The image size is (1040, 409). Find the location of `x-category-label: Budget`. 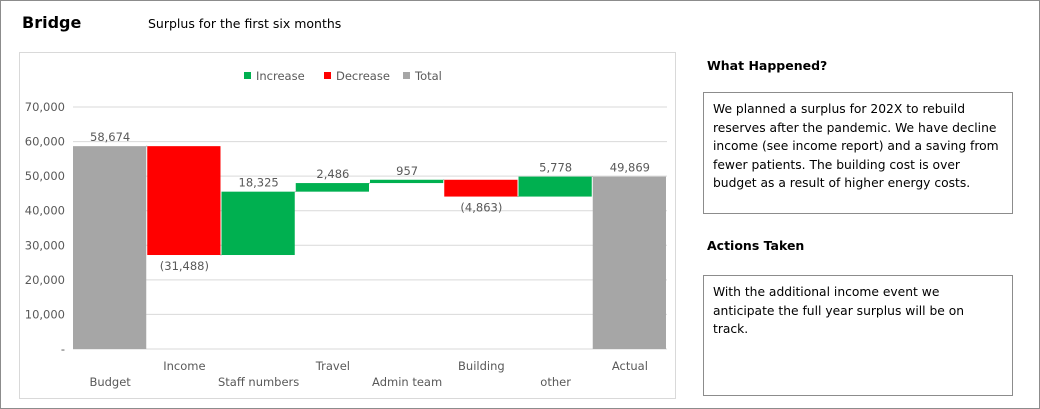

x-category-label: Budget is located at coordinates (110, 382).